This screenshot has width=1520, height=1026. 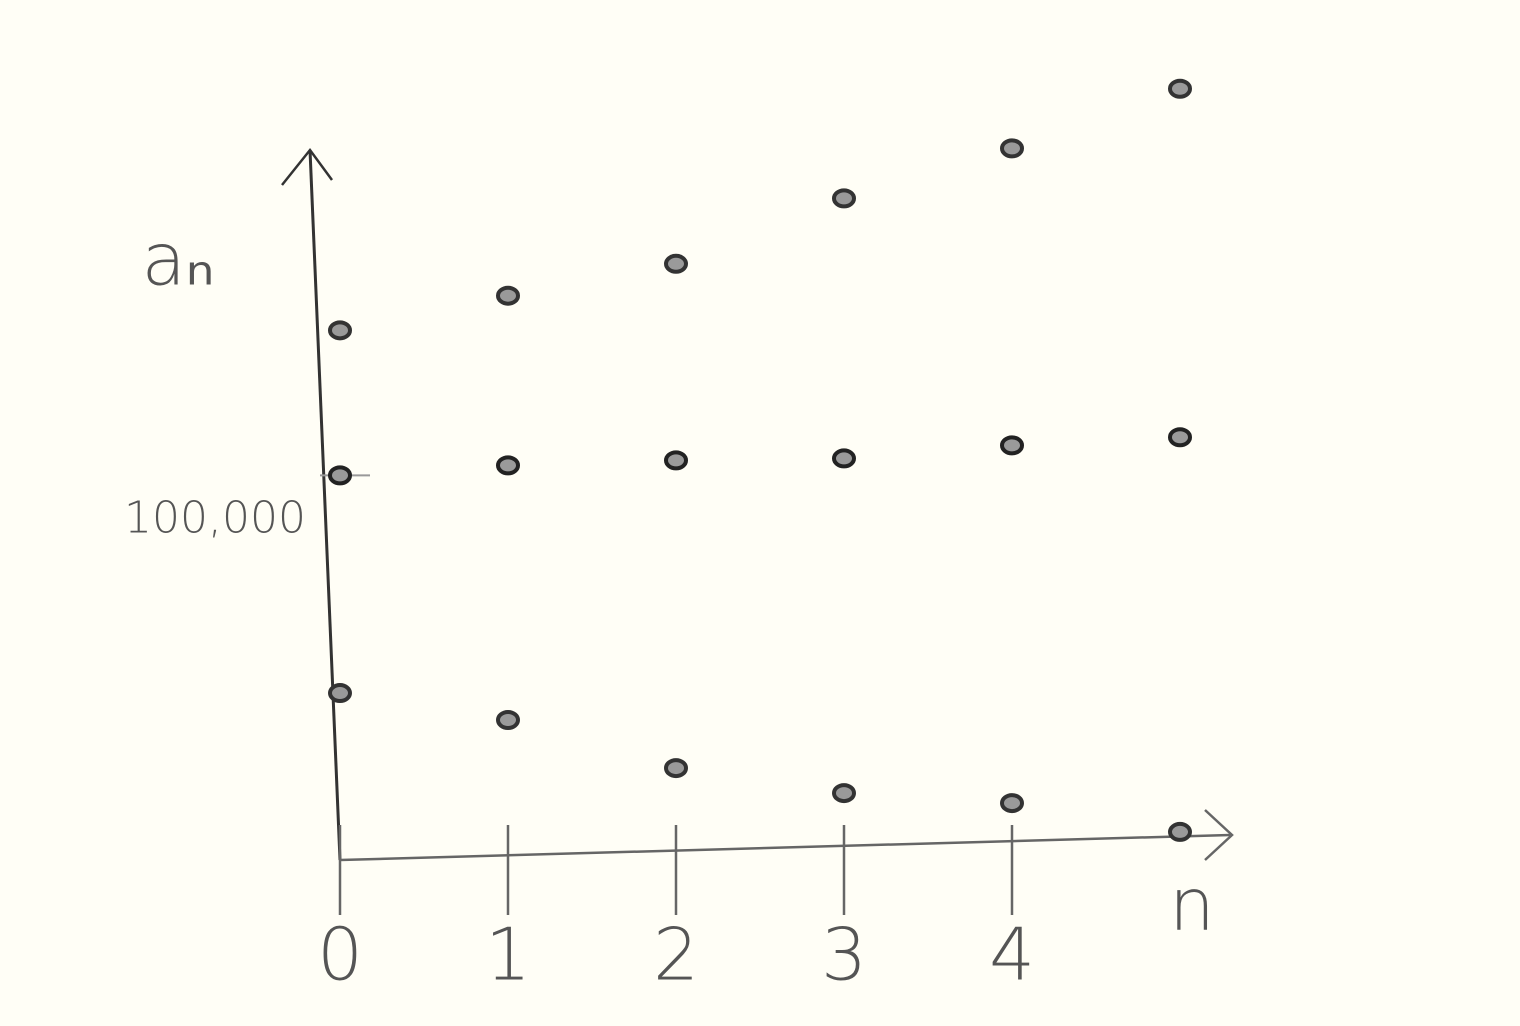 I want to click on x-tick-label: 3, so click(x=844, y=955).